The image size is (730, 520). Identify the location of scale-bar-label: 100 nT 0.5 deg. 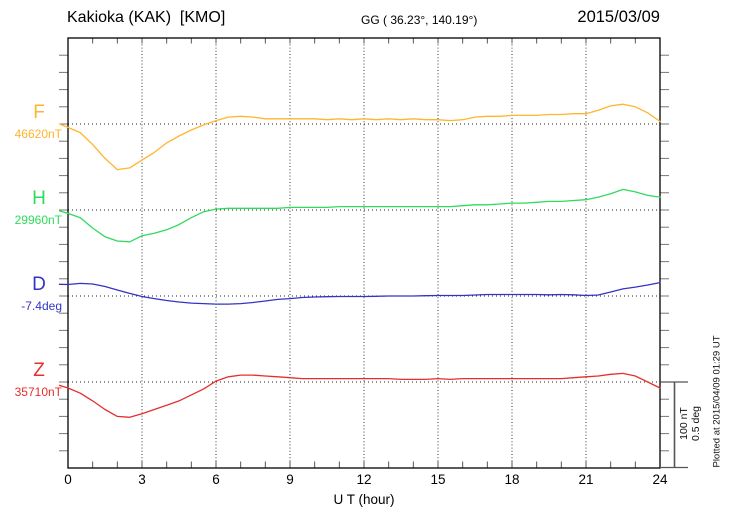
(690, 423).